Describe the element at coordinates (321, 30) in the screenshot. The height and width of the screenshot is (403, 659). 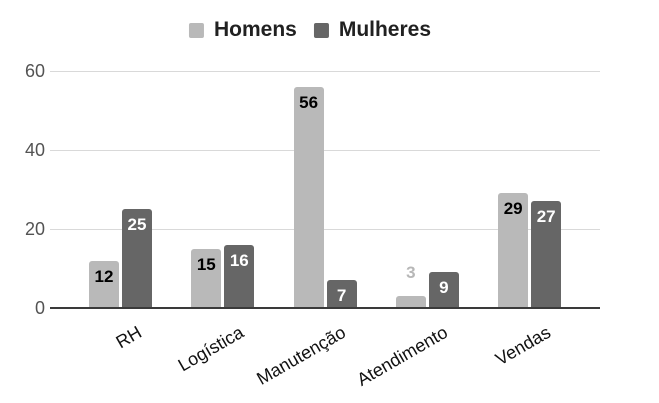
I see `legend-swatch-mulheres` at that location.